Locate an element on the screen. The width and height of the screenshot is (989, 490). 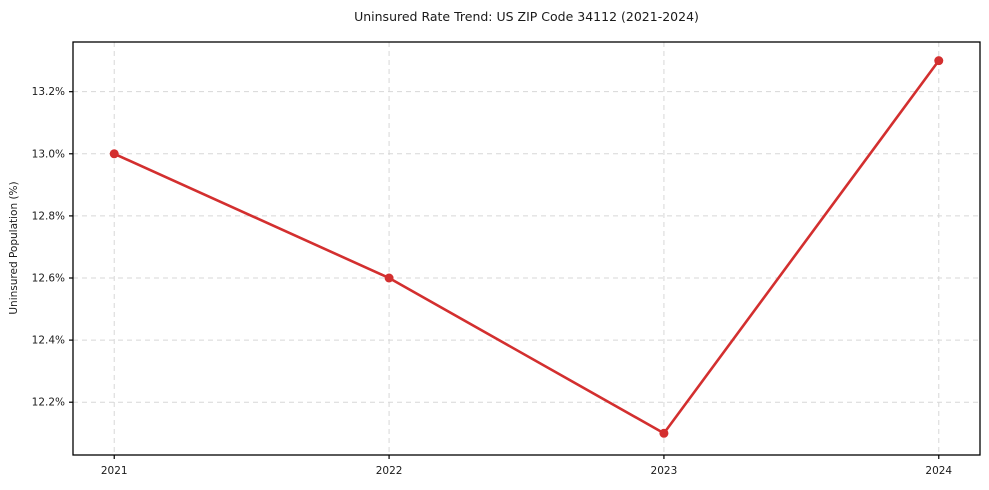
y-tick-label: 12.8% is located at coordinates (48, 216).